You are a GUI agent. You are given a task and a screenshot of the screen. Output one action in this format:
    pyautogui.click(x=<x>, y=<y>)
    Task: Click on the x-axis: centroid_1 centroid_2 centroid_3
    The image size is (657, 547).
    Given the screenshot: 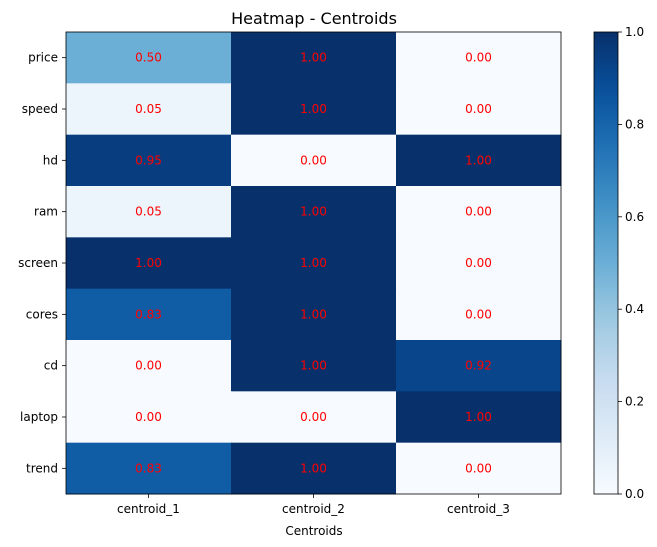 What is the action you would take?
    pyautogui.click(x=313, y=505)
    